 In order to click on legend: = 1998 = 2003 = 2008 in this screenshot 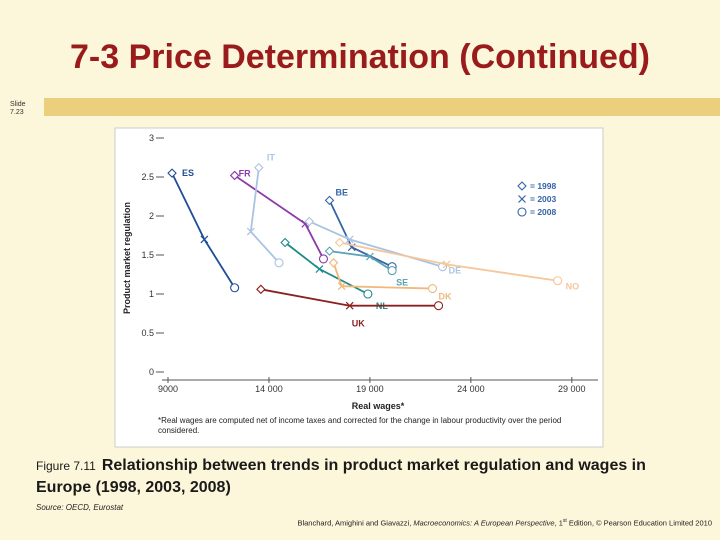, I will do `click(537, 199)`.